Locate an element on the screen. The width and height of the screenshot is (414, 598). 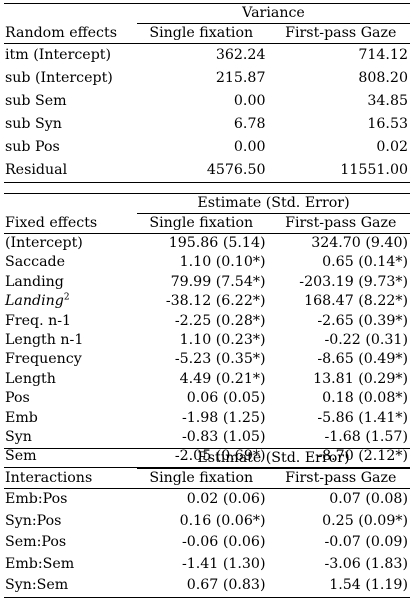
random-row-label-text: sub (Intercept) is located at coordinates (59, 78).